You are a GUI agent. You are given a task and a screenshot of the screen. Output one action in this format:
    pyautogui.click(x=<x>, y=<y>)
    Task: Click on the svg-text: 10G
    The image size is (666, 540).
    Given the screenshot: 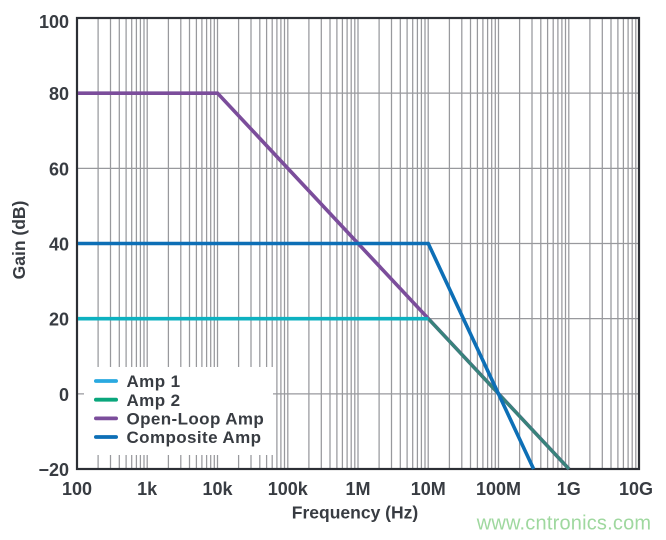 What is the action you would take?
    pyautogui.click(x=636, y=489)
    